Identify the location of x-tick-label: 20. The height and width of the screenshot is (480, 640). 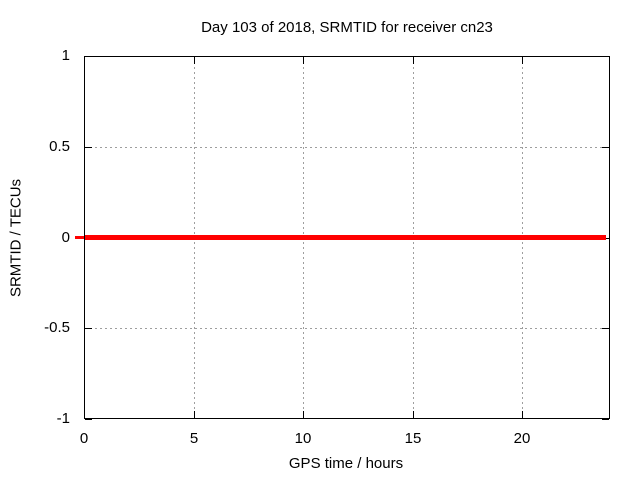
(522, 438).